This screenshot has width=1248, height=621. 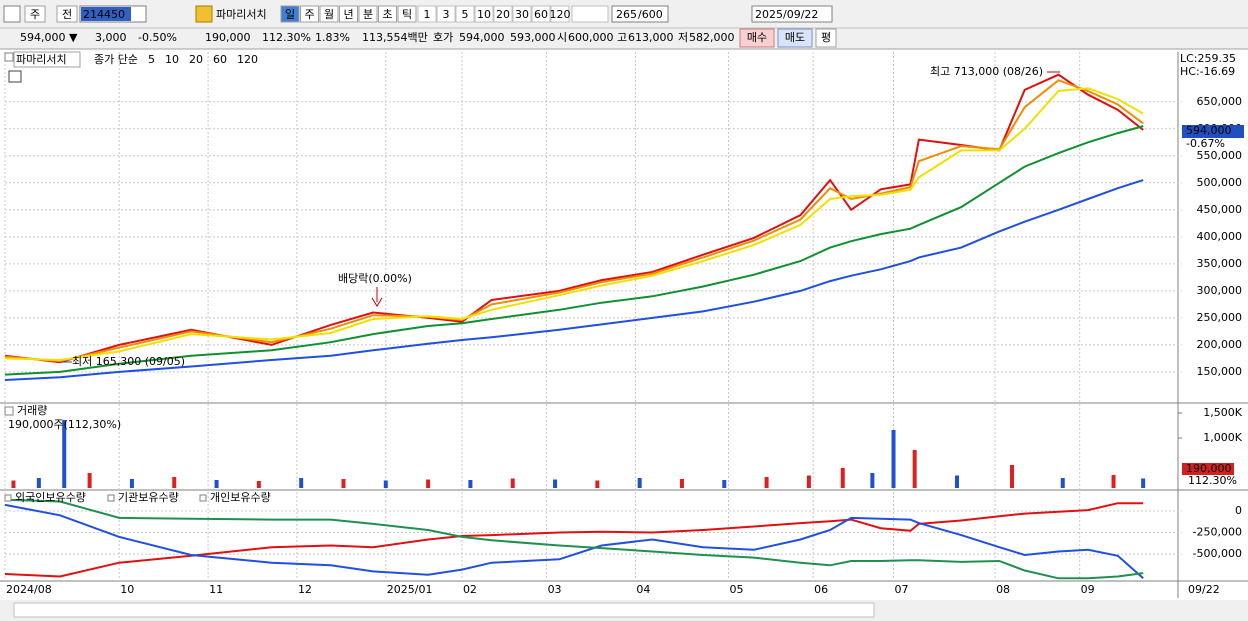 I want to click on label: 1, so click(x=427, y=14).